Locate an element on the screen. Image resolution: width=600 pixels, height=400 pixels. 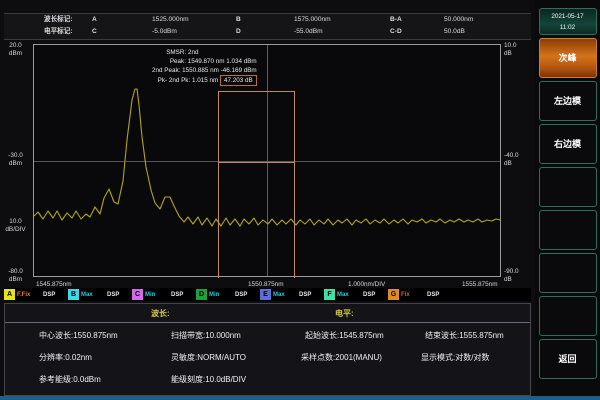
smsr-title: SMSR: is located at coordinates (176, 52).